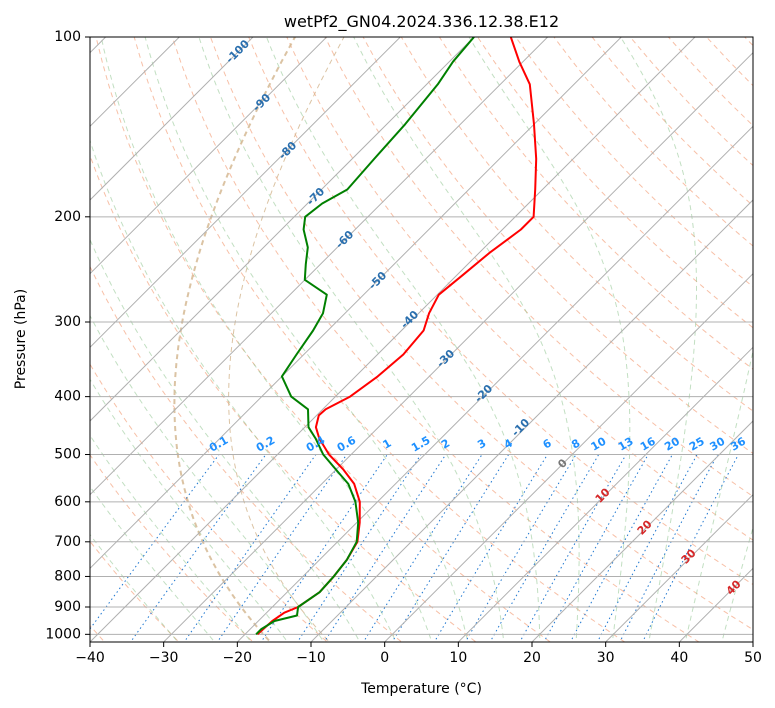 This screenshot has height=708, width=775. Describe the element at coordinates (384, 658) in the screenshot. I see `x-tick-label: 0` at that location.